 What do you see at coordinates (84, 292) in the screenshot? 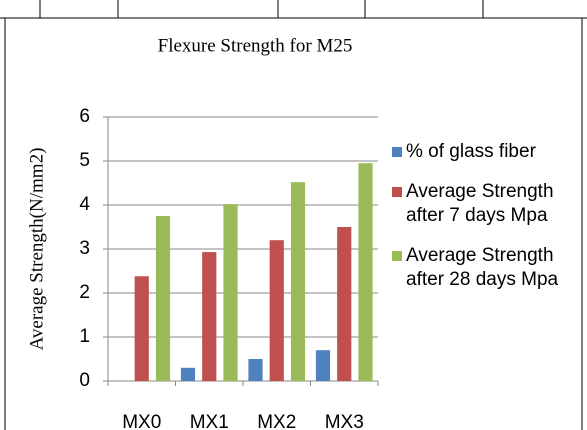
I see `y-tick-label: 2` at bounding box center [84, 292].